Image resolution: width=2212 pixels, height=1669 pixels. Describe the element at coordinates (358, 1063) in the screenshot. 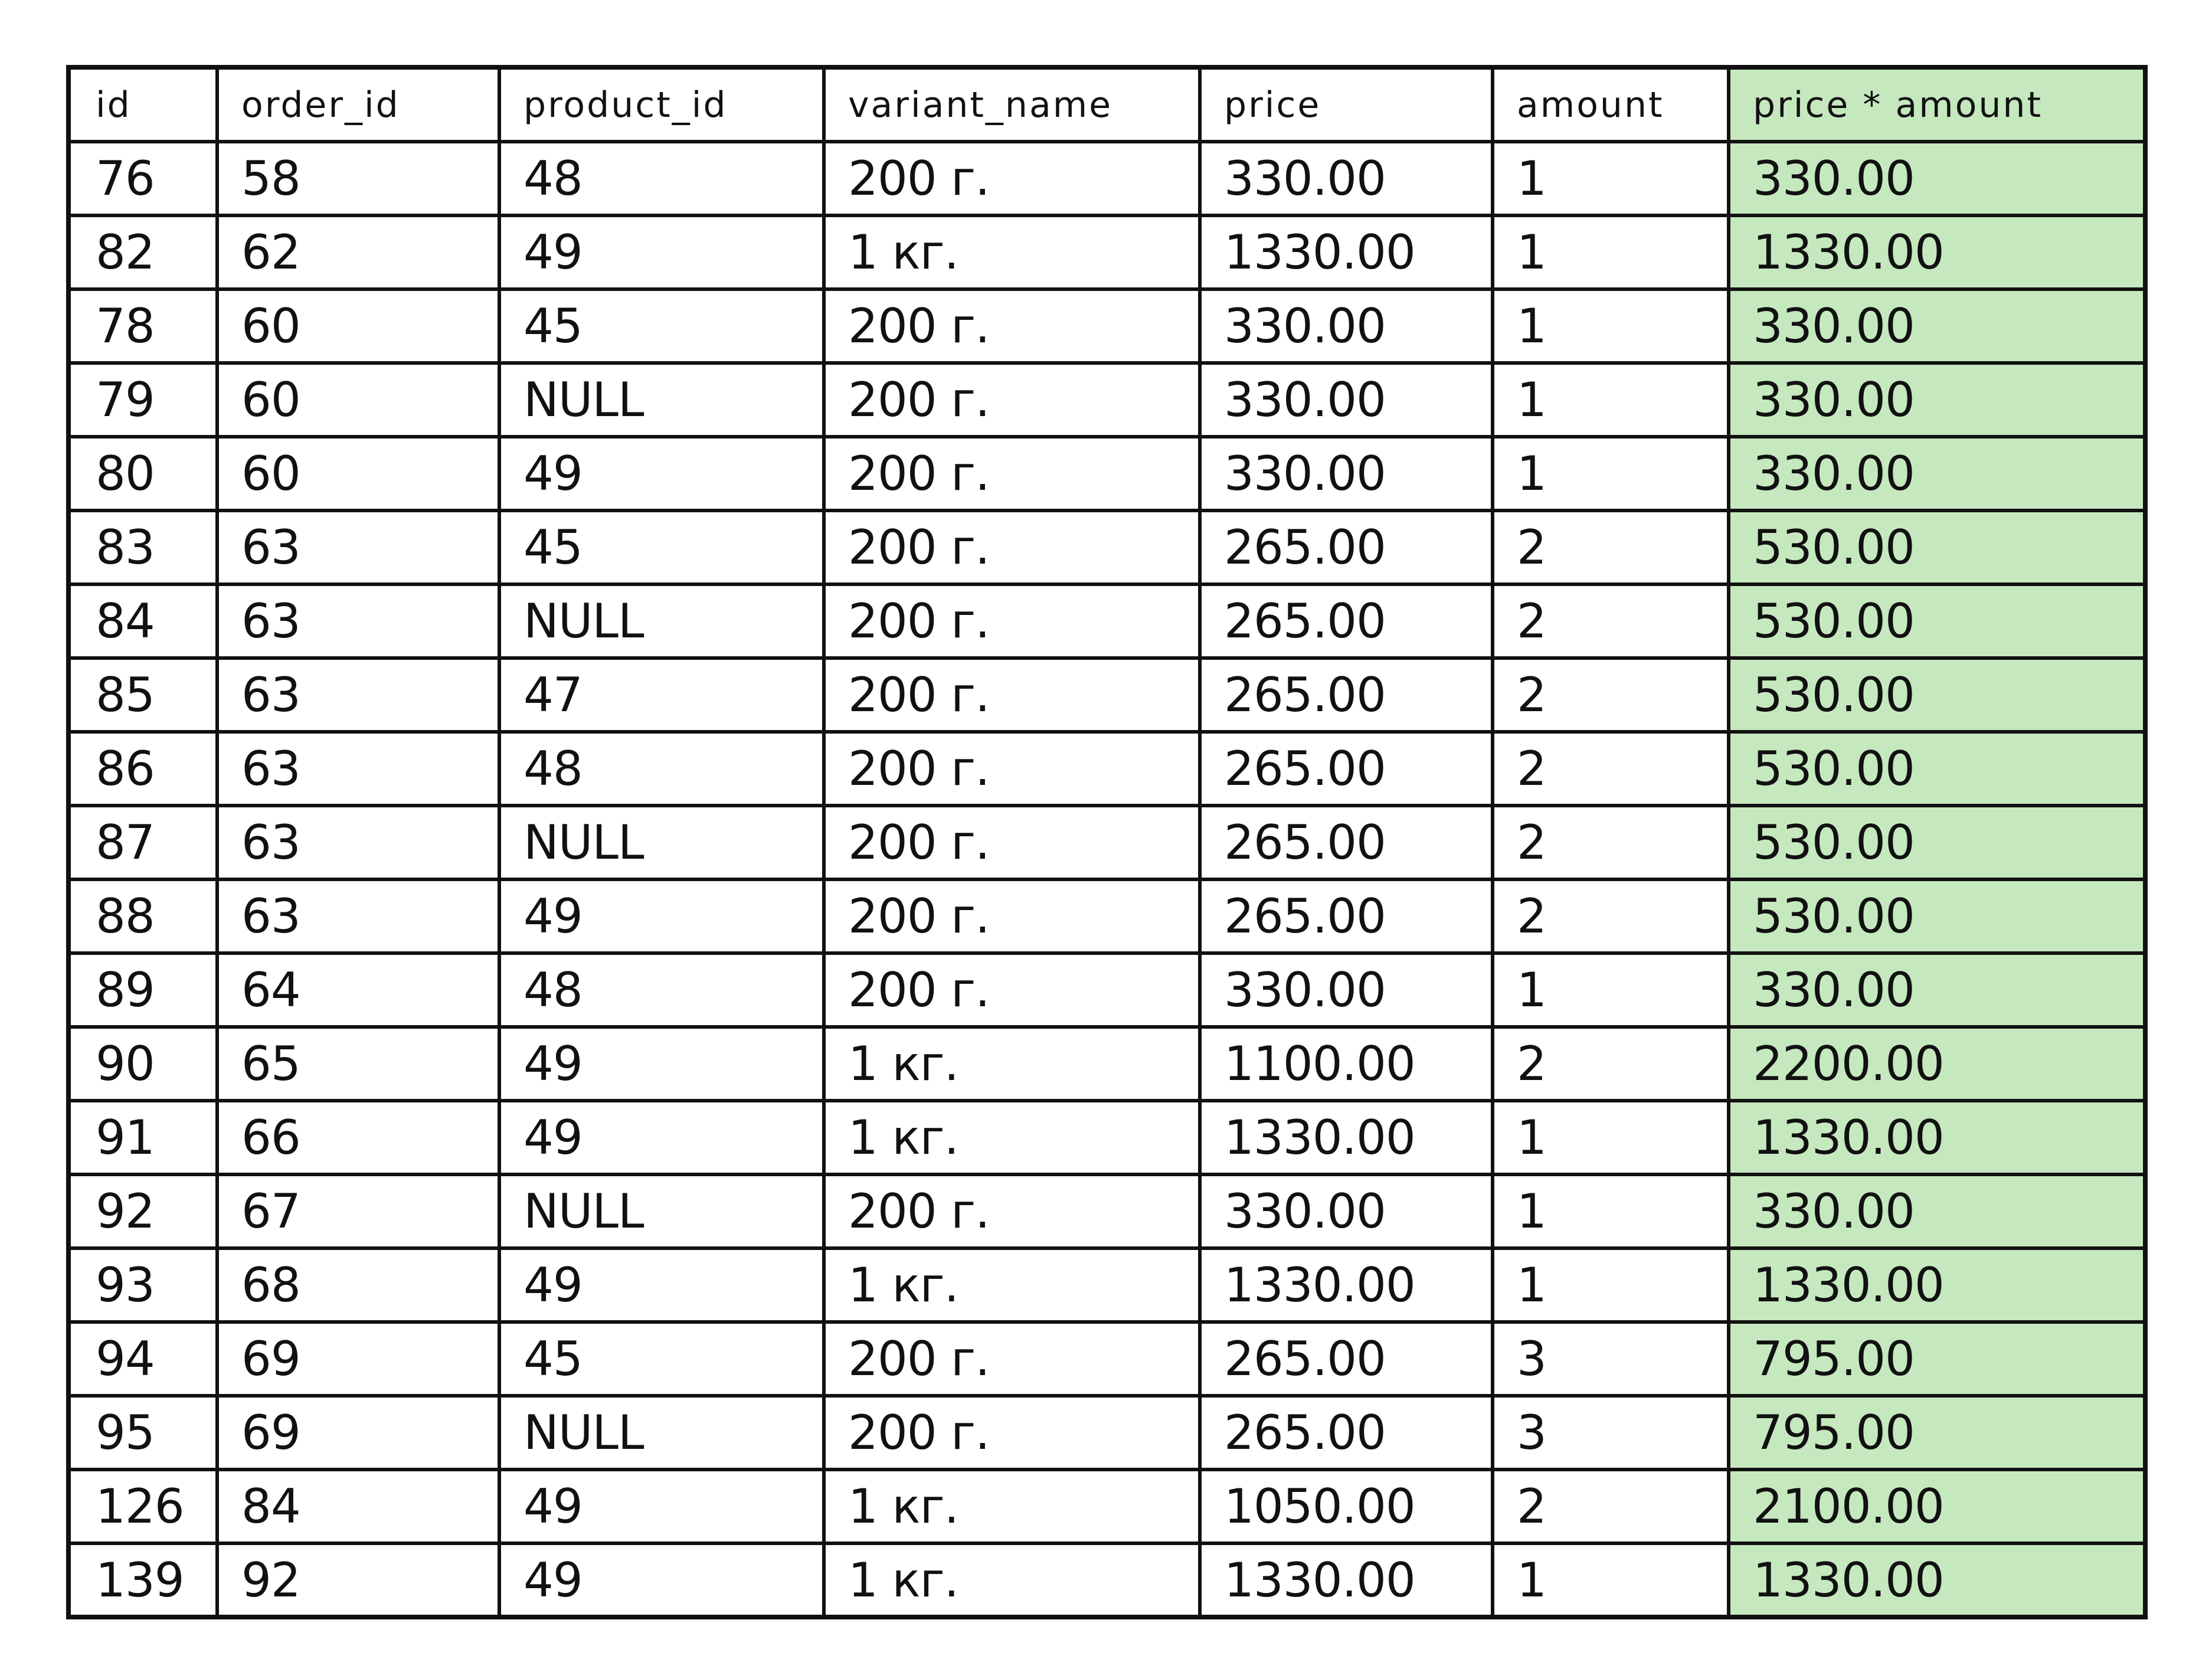

I see `cell-order-id: 65` at that location.